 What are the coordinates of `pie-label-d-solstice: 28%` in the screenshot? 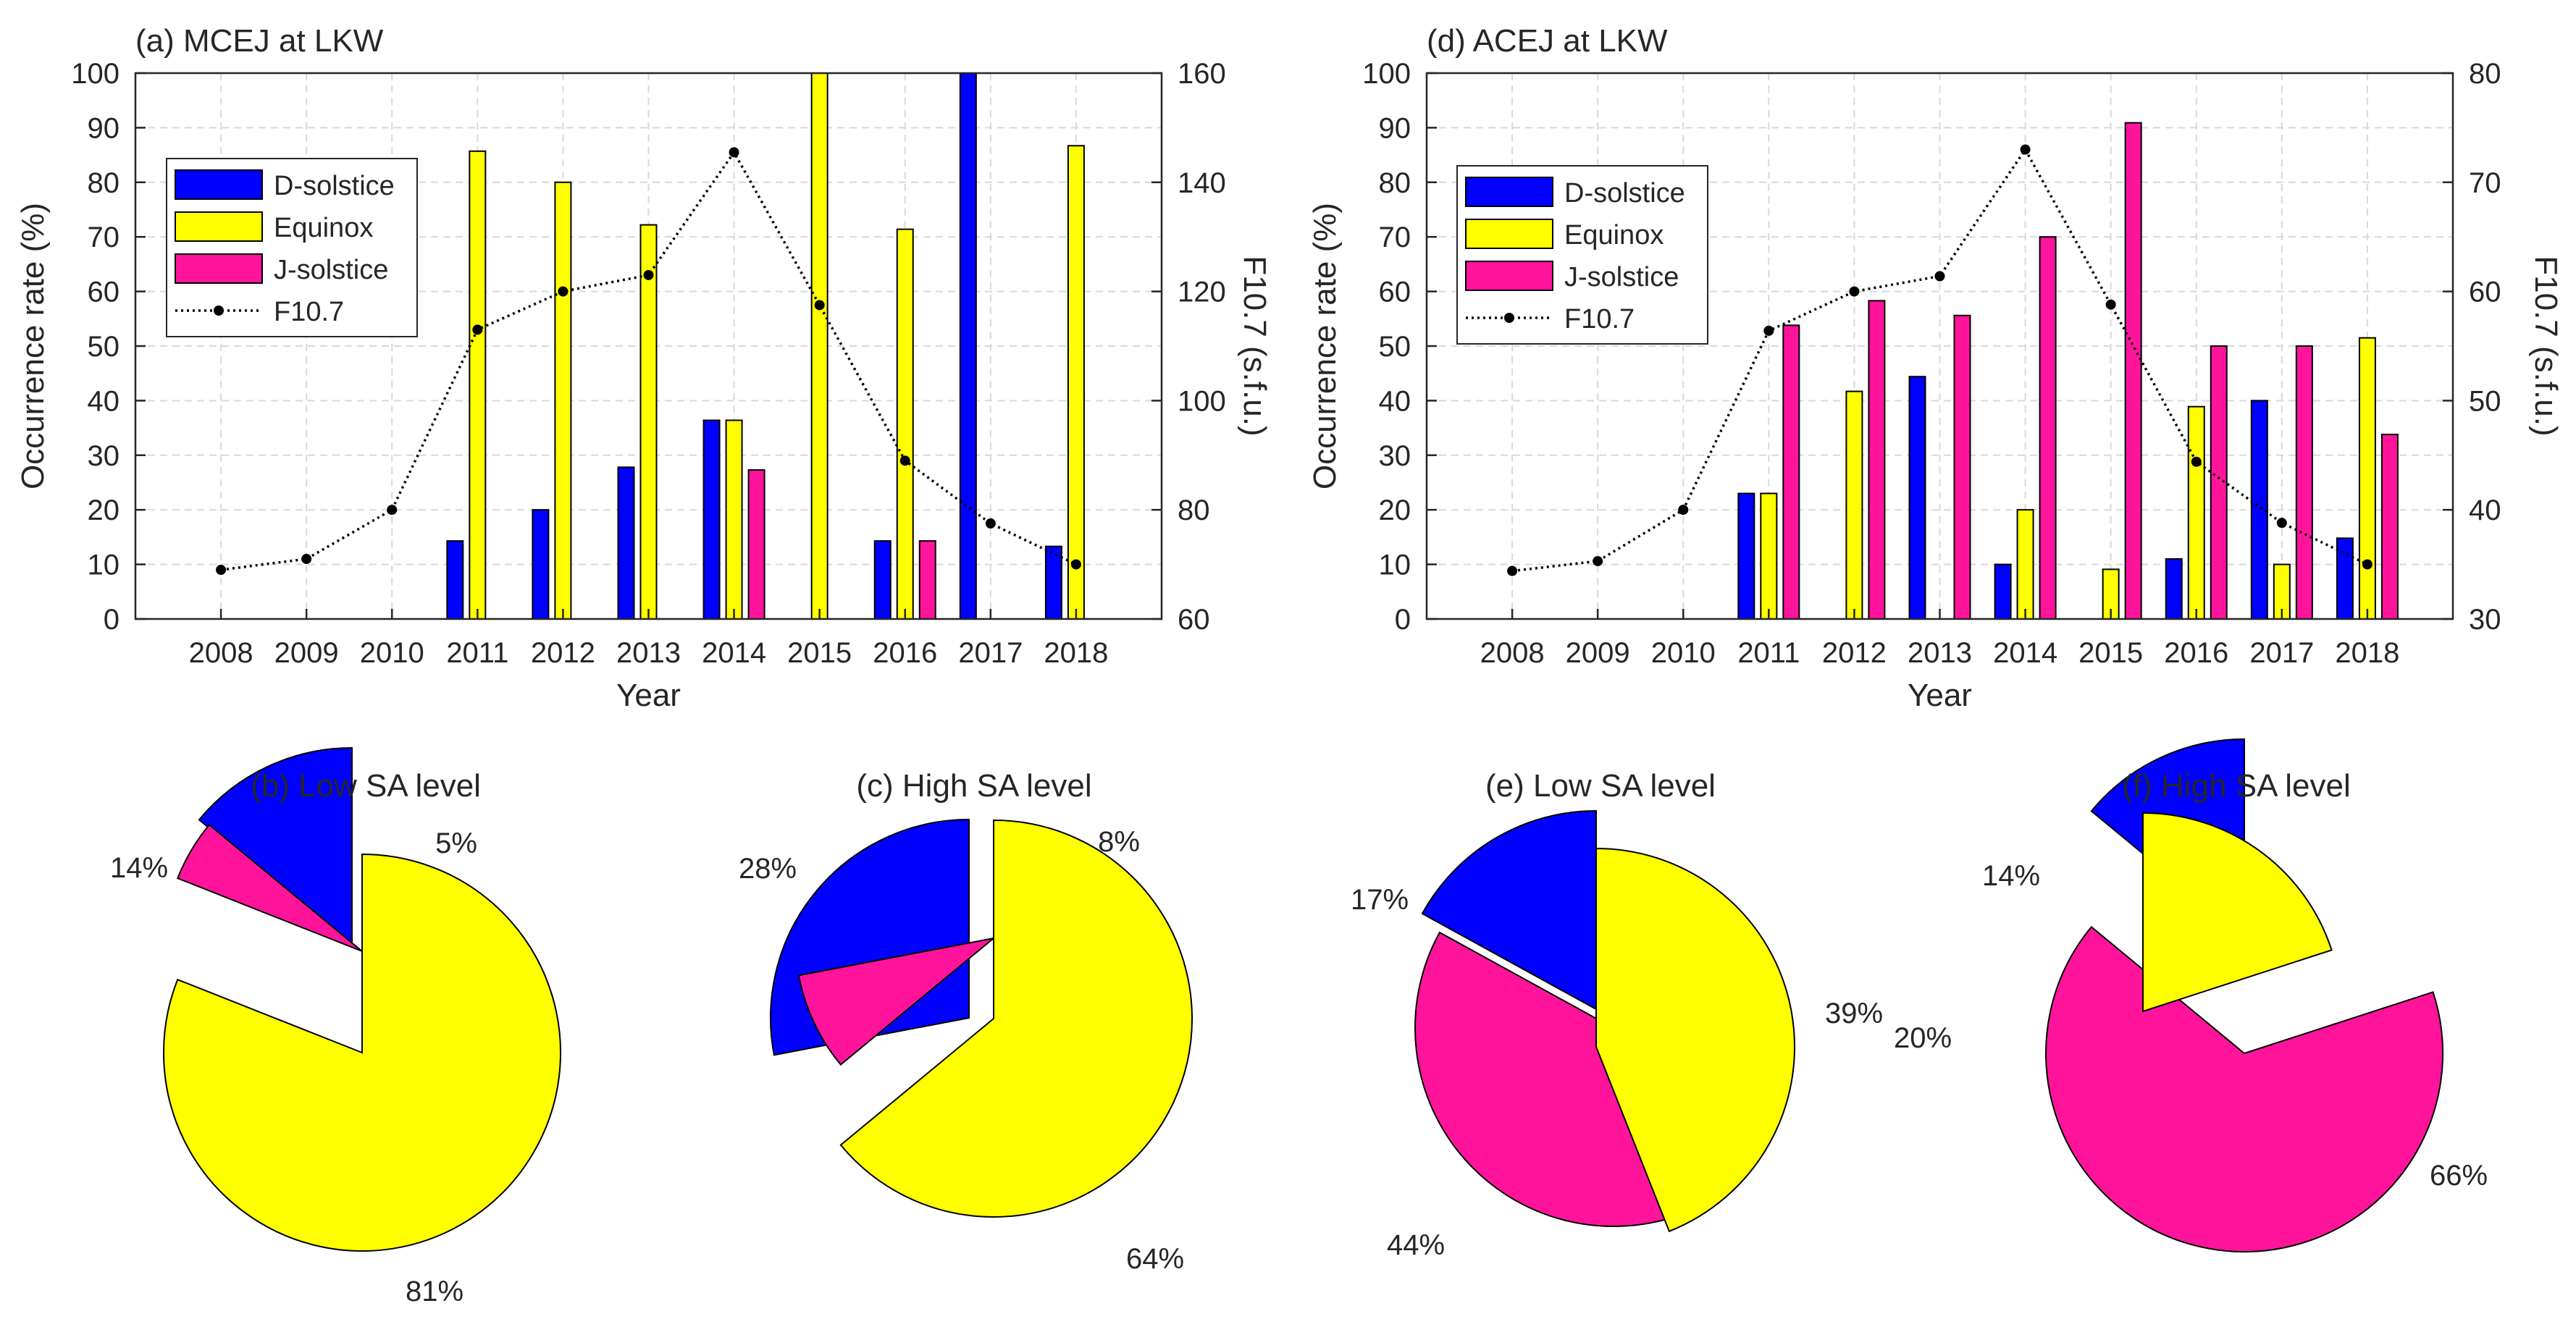 It's located at (768, 869).